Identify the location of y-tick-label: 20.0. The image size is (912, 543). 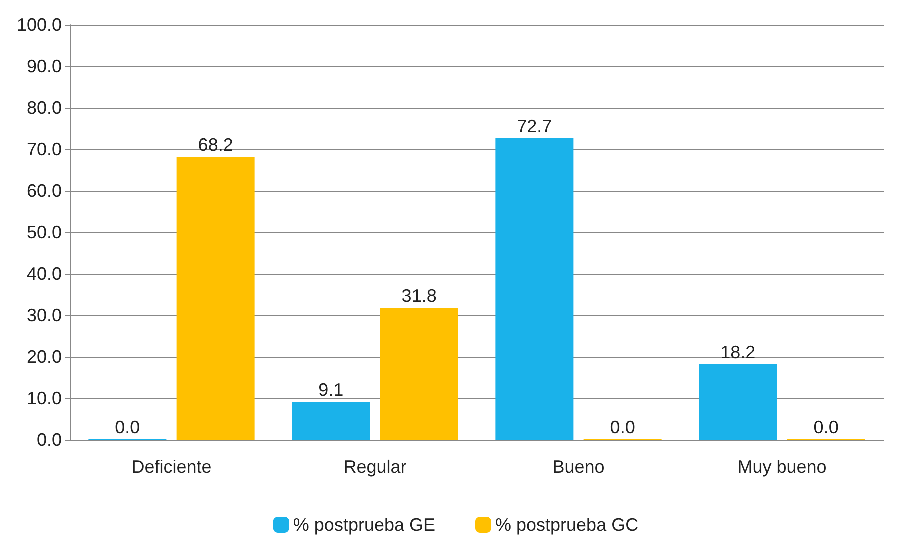
(44, 357).